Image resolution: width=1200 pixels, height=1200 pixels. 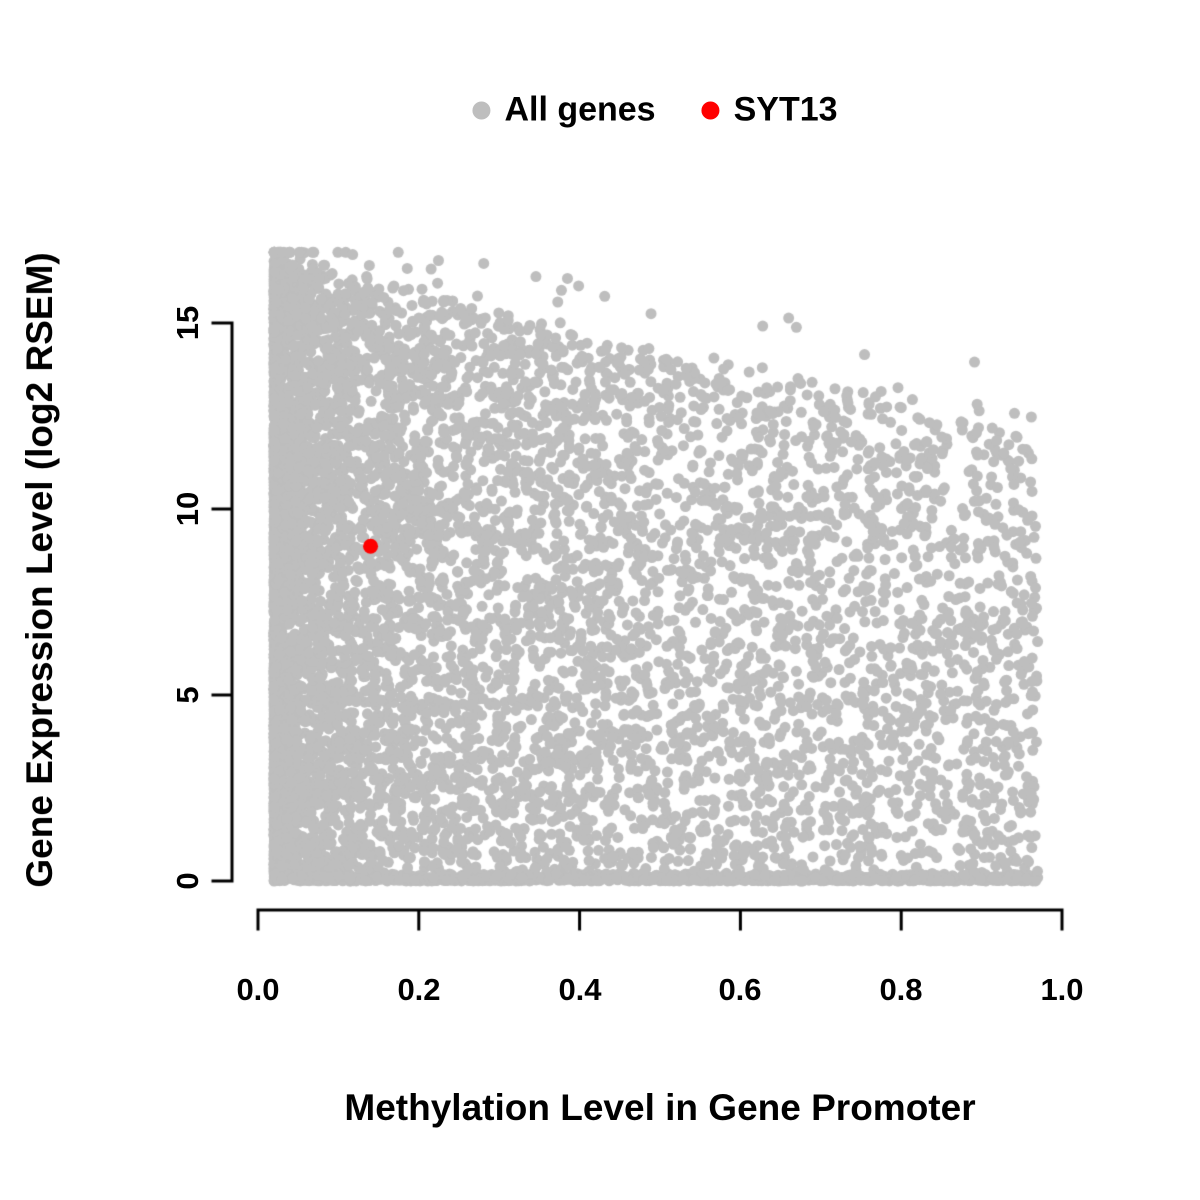 What do you see at coordinates (785, 109) in the screenshot?
I see `legend-label-syt13: SYT13` at bounding box center [785, 109].